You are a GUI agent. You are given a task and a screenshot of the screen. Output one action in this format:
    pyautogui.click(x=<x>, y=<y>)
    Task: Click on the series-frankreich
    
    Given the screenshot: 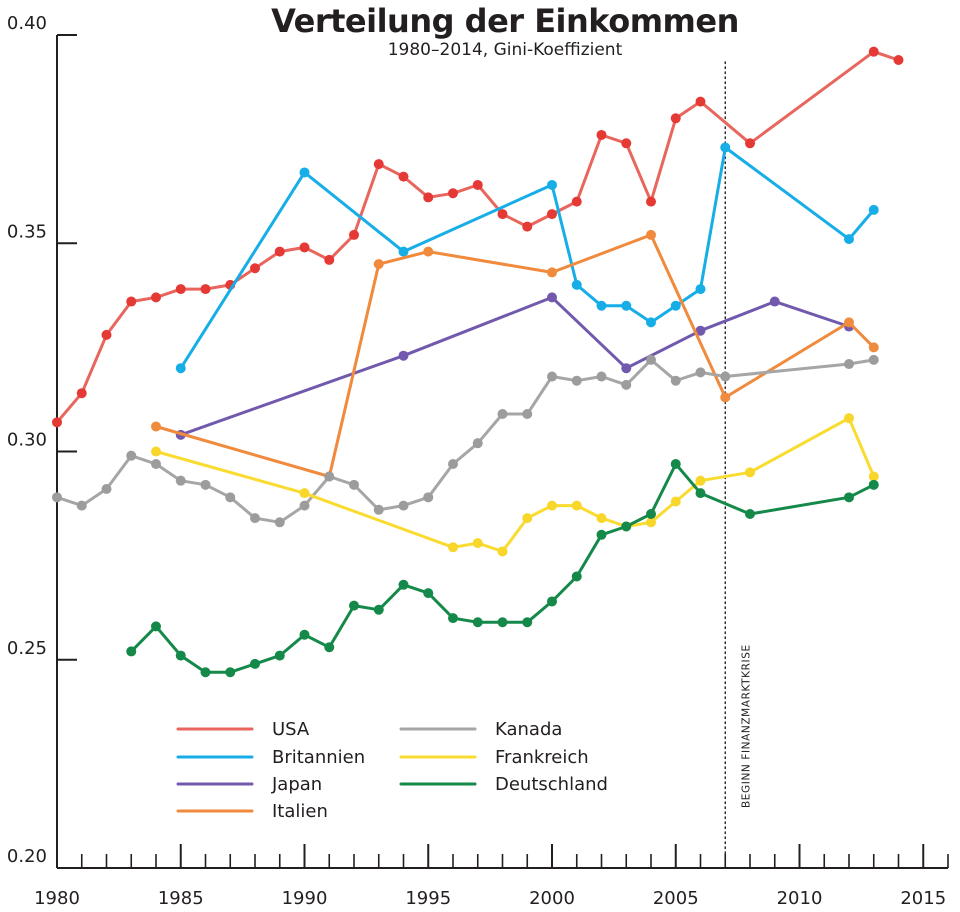 What is the action you would take?
    pyautogui.click(x=515, y=485)
    